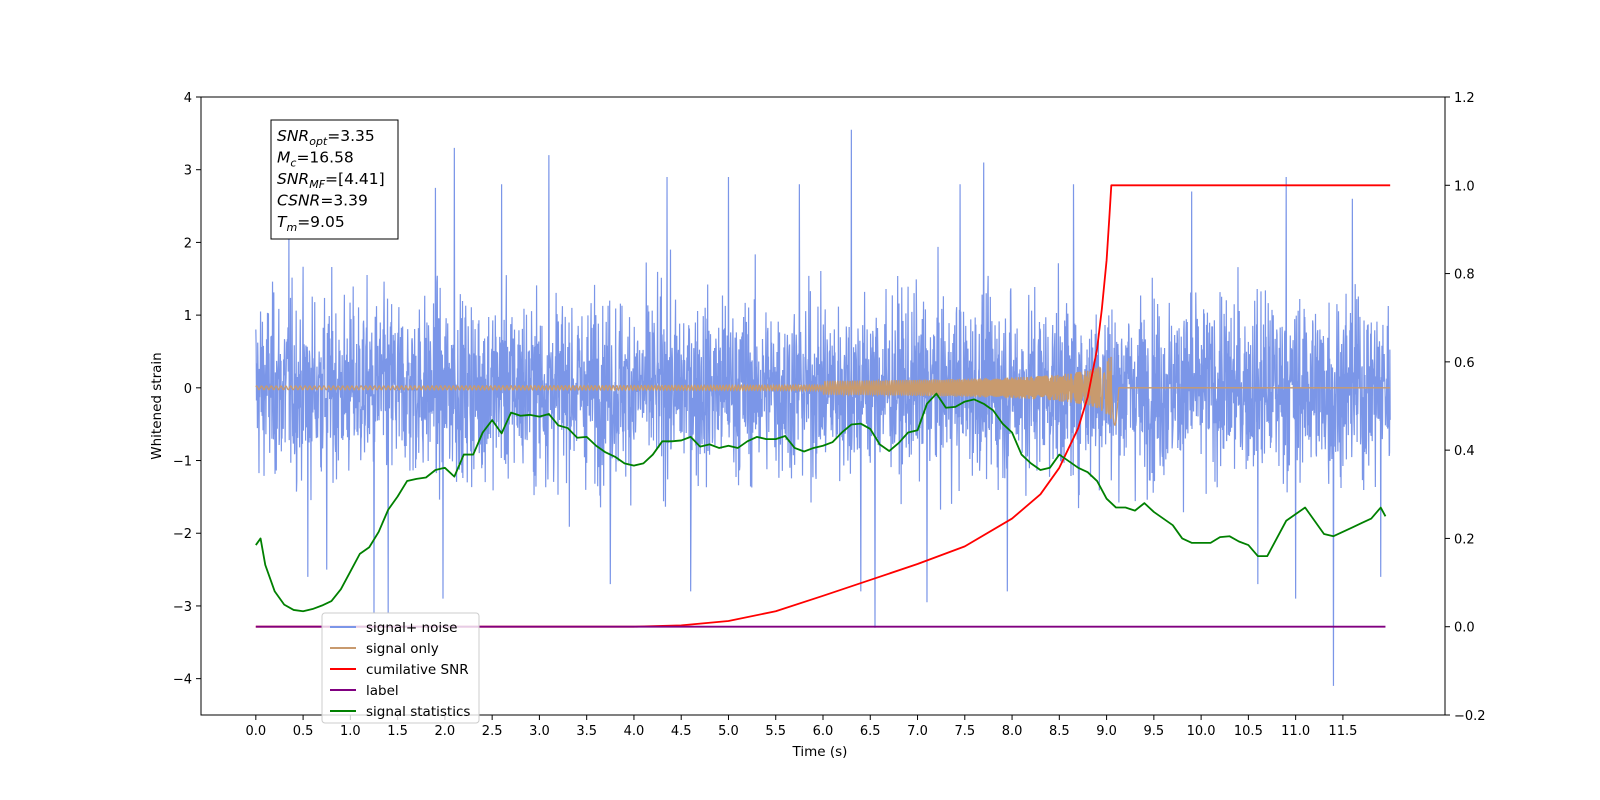  I want to click on x-tick-label: 9.5, so click(1154, 731).